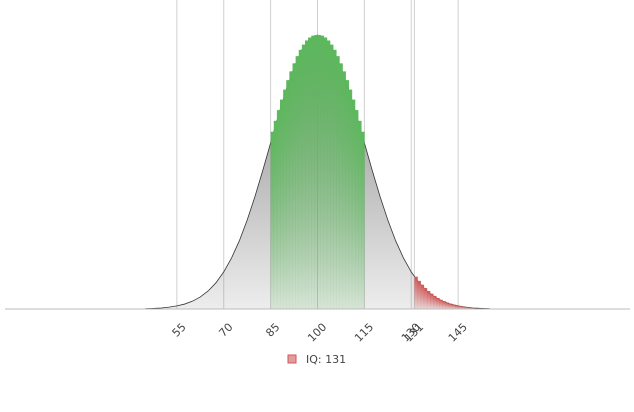  Describe the element at coordinates (458, 333) in the screenshot. I see `x-tick-label: 145` at that location.